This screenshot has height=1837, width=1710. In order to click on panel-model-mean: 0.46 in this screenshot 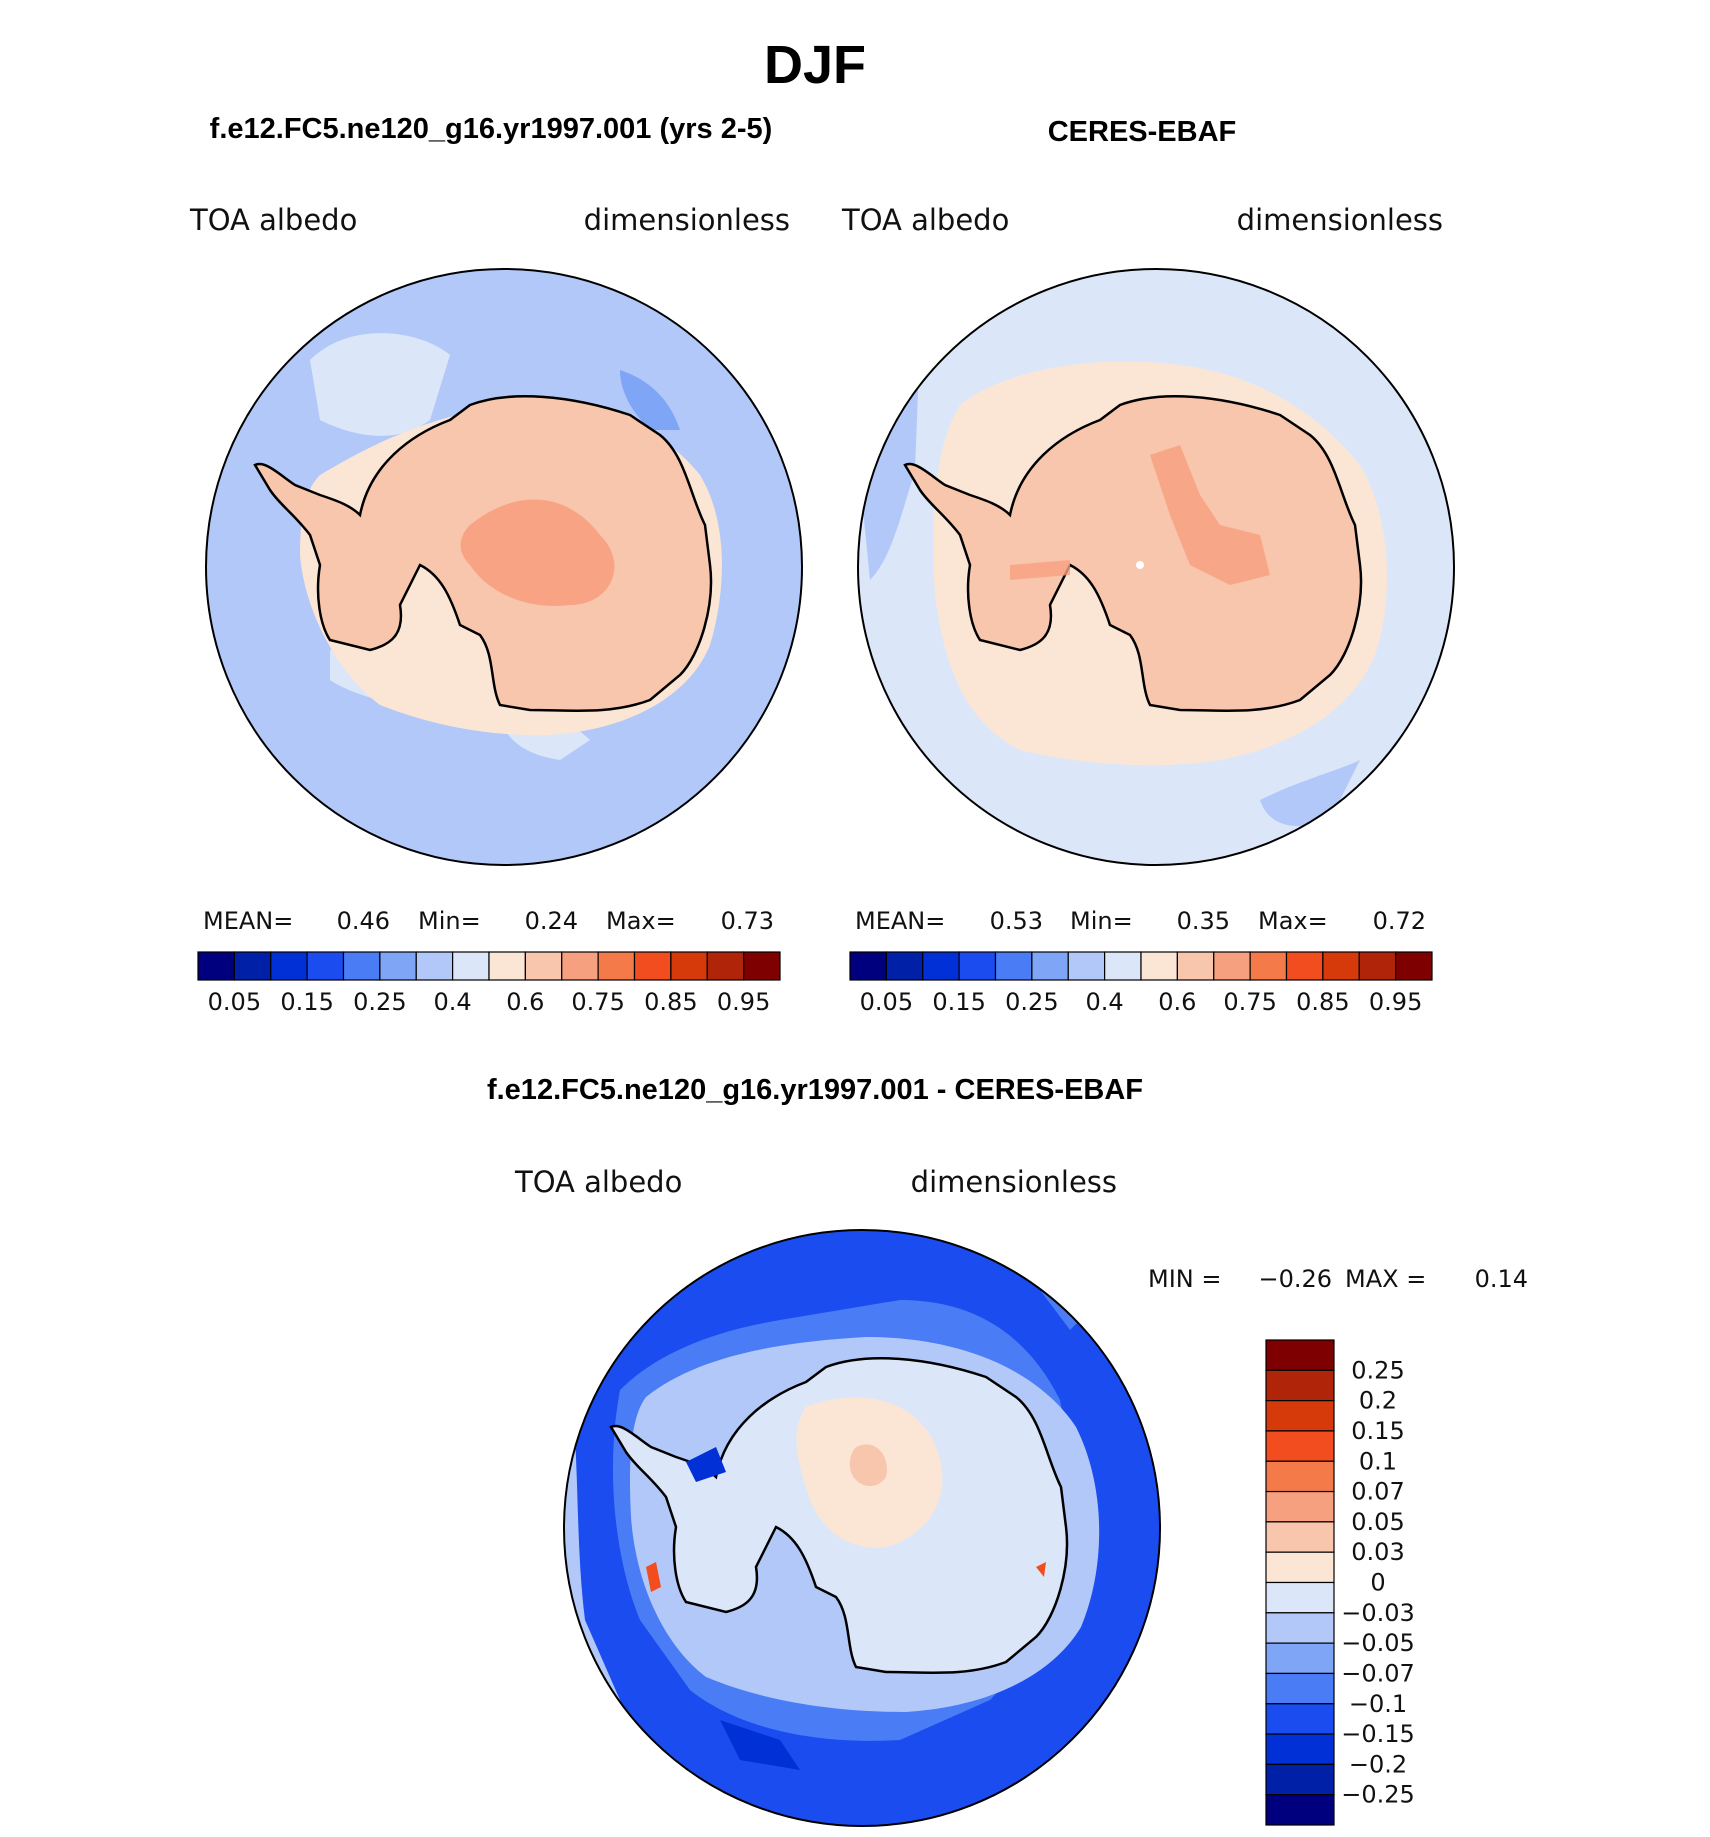, I will do `click(363, 921)`.